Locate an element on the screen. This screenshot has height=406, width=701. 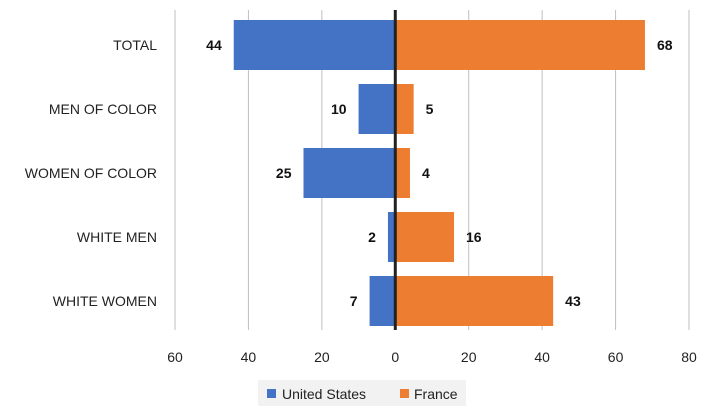
category-label: WHITE MEN is located at coordinates (117, 237).